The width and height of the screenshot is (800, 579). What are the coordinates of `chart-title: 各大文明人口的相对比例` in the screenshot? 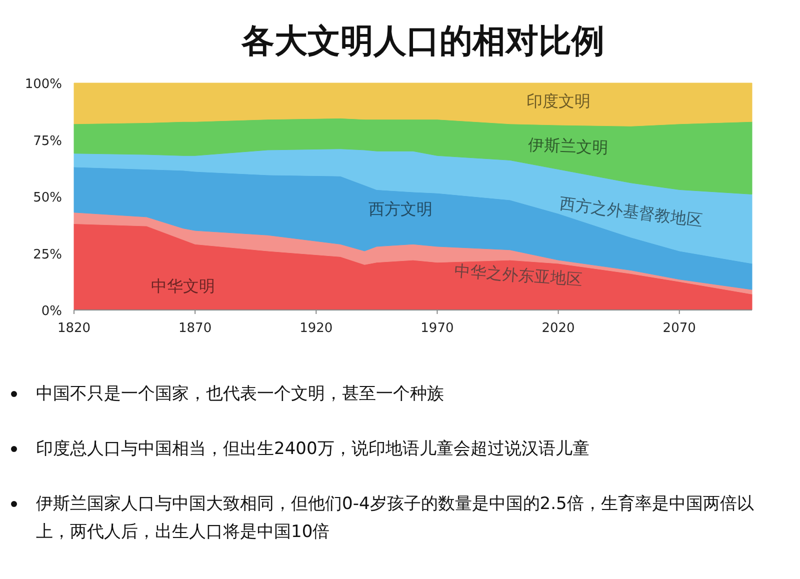 It's located at (422, 40).